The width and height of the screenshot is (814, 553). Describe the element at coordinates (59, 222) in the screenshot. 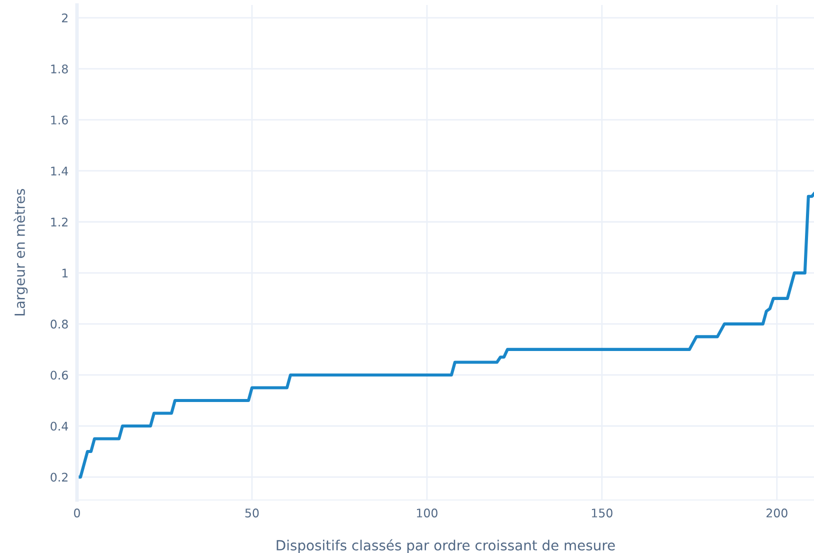

I see `y-tick-label: 1.2` at that location.